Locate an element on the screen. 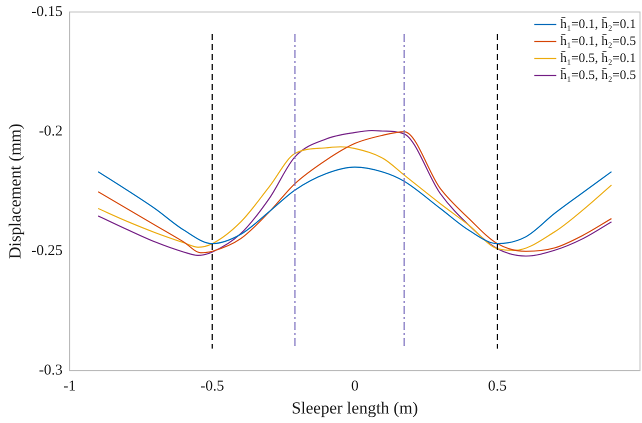 This screenshot has height=423, width=642. x-tick-label: 0 is located at coordinates (355, 386).